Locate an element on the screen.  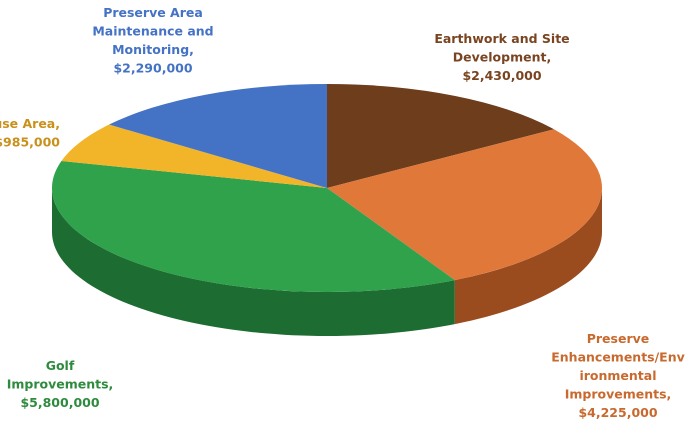
pie-slice-preserve-area-maintenance-and-monitoring is located at coordinates (218, 136).